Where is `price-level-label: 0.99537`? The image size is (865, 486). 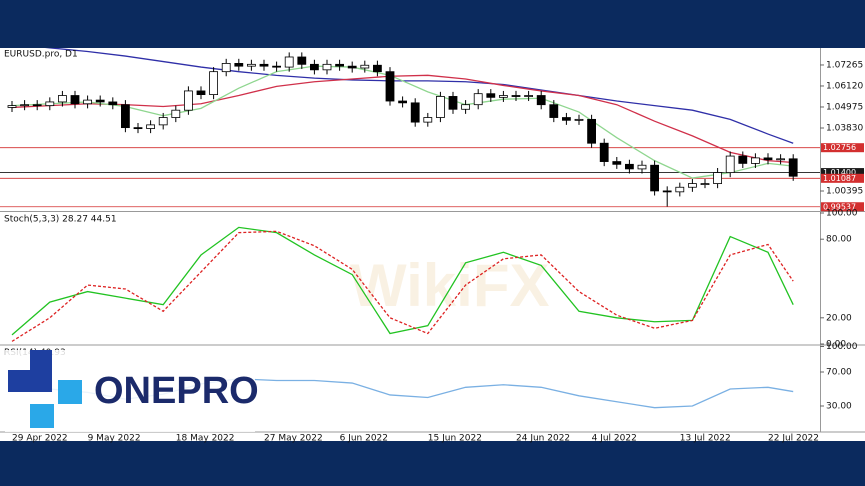
price-level-label: 0.99537 is located at coordinates (839, 206).